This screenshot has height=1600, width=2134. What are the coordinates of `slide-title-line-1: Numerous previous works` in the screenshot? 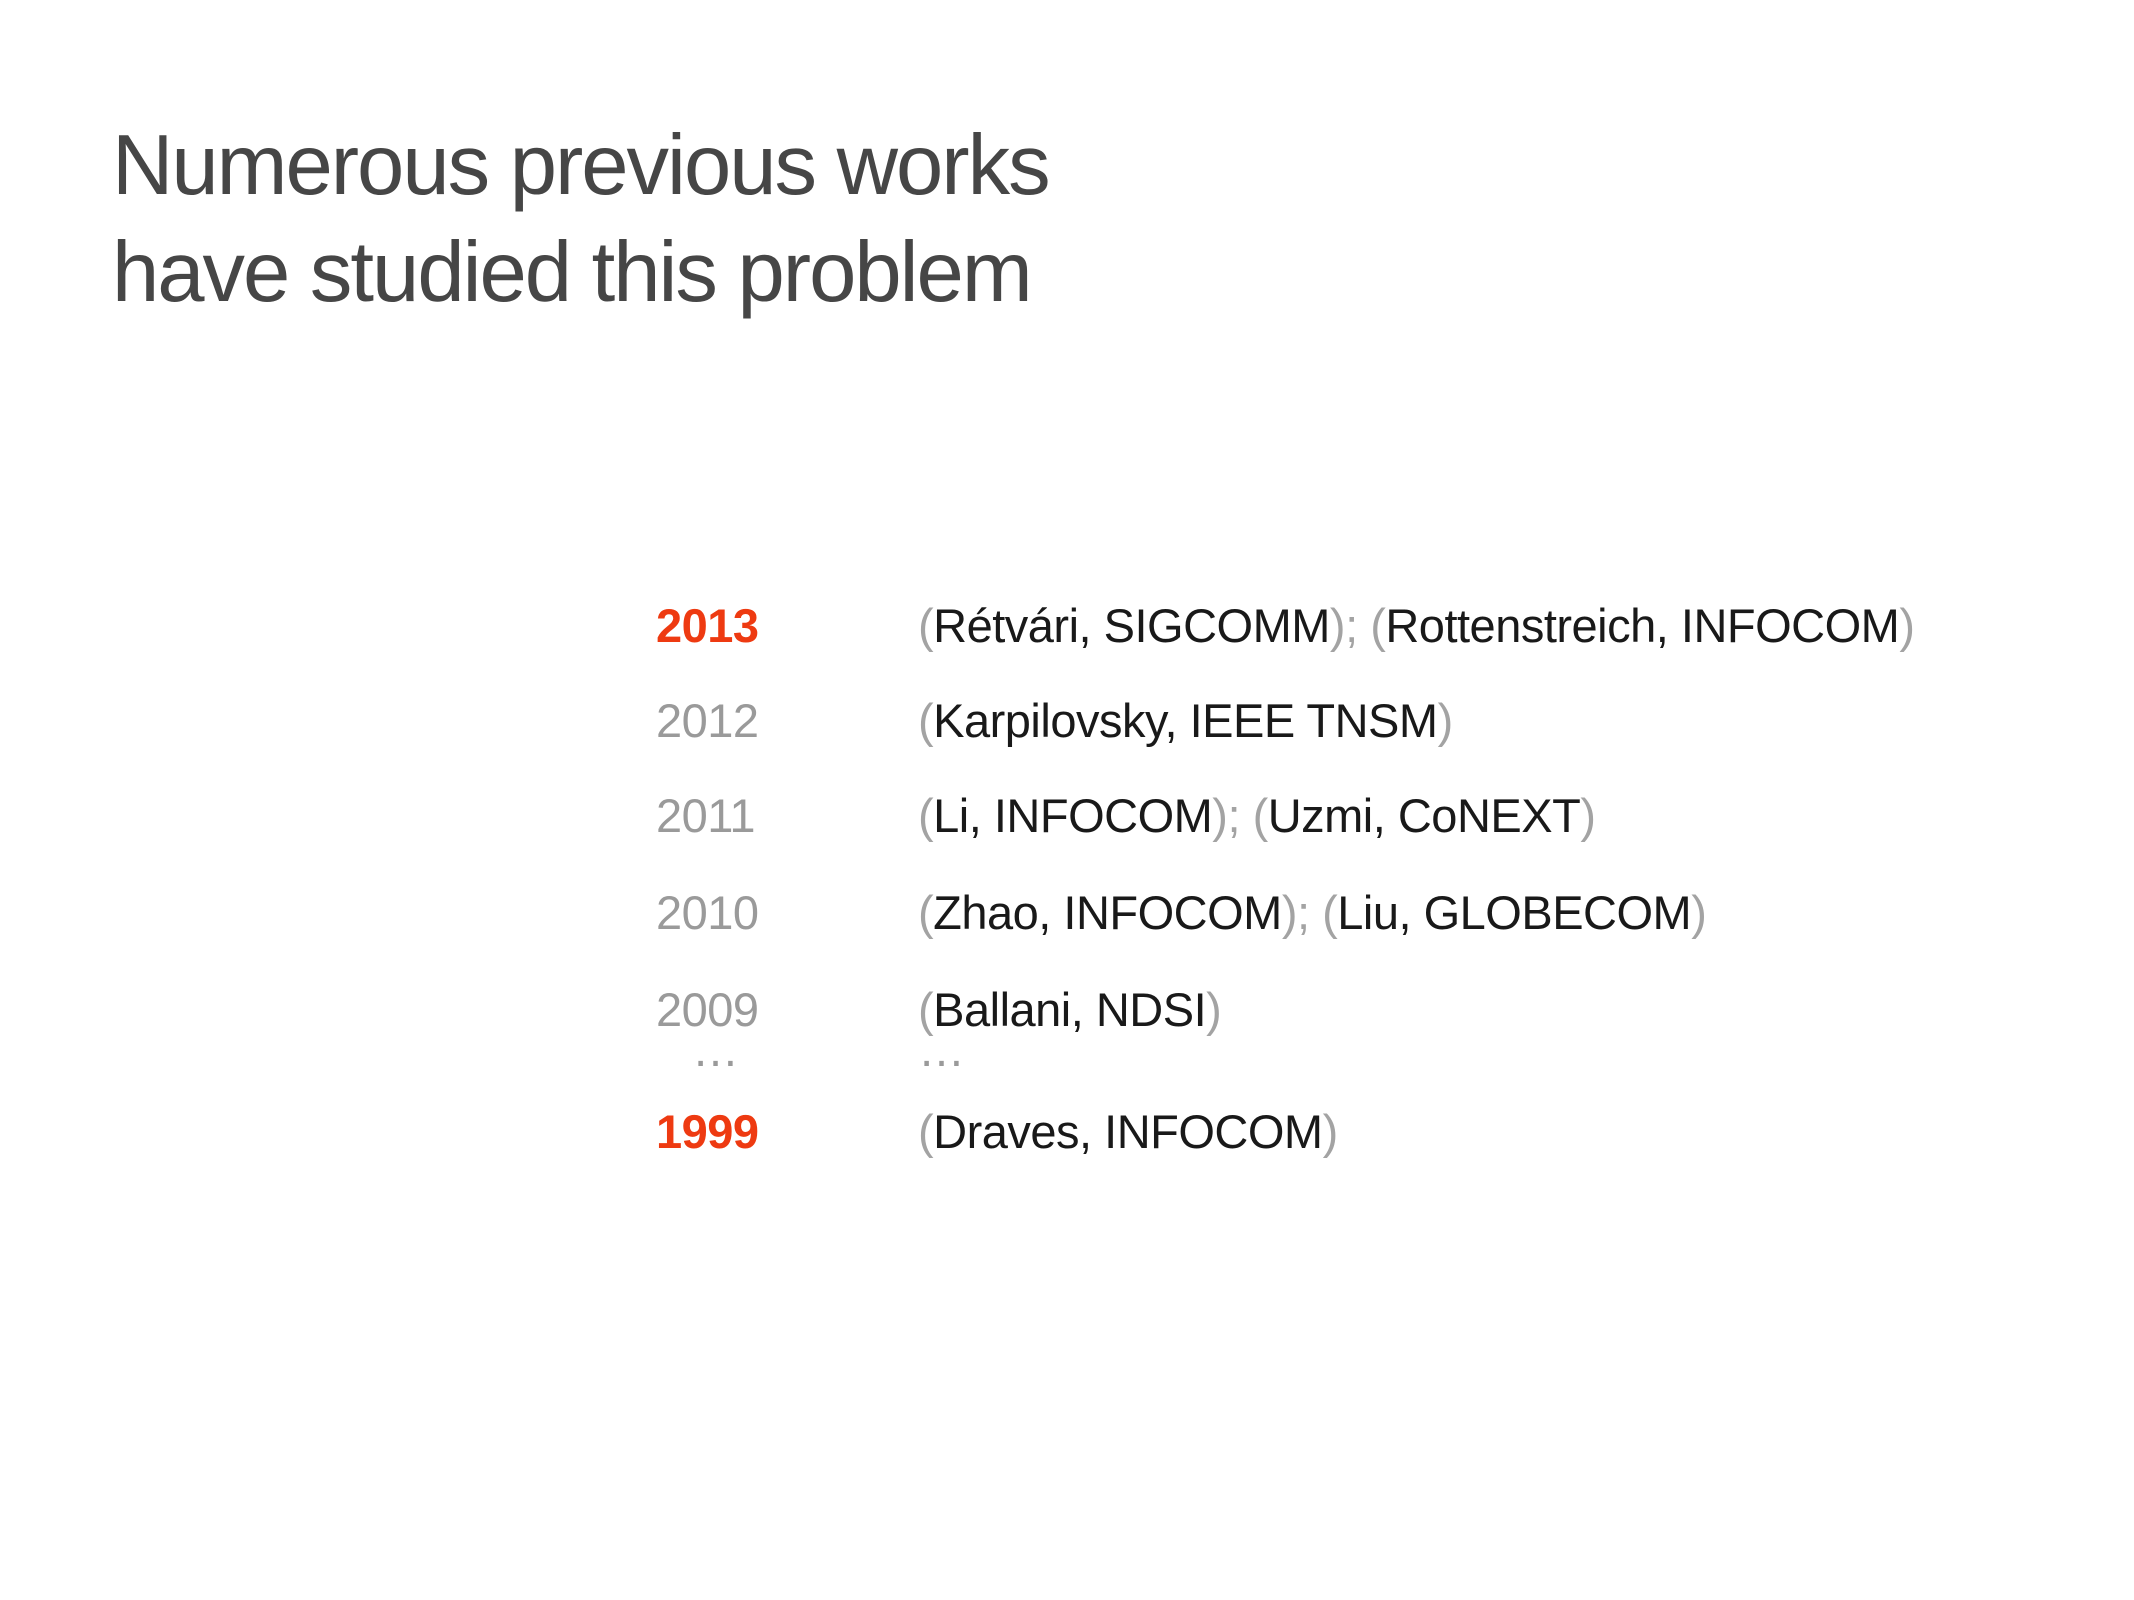 It's located at (581, 165).